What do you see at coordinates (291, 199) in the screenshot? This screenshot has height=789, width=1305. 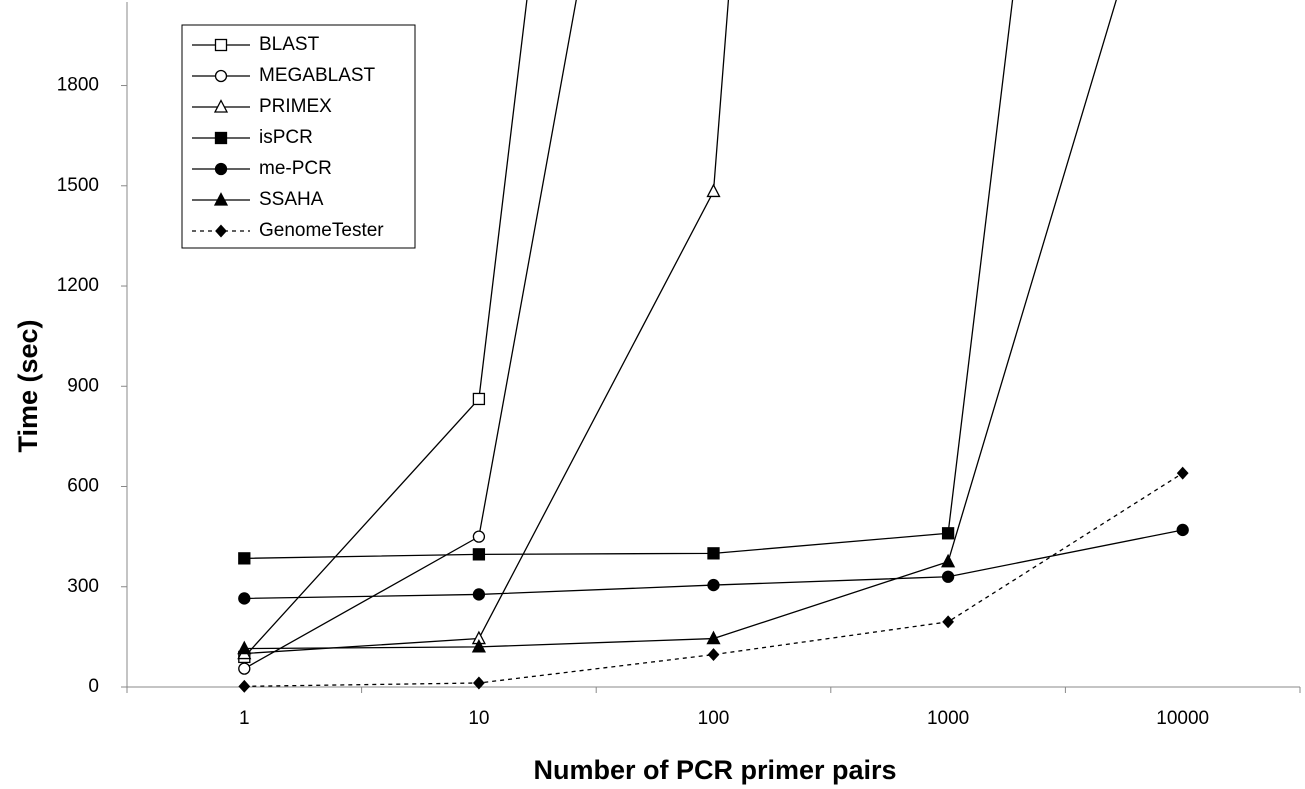 I see `legend-label: SSAHA` at bounding box center [291, 199].